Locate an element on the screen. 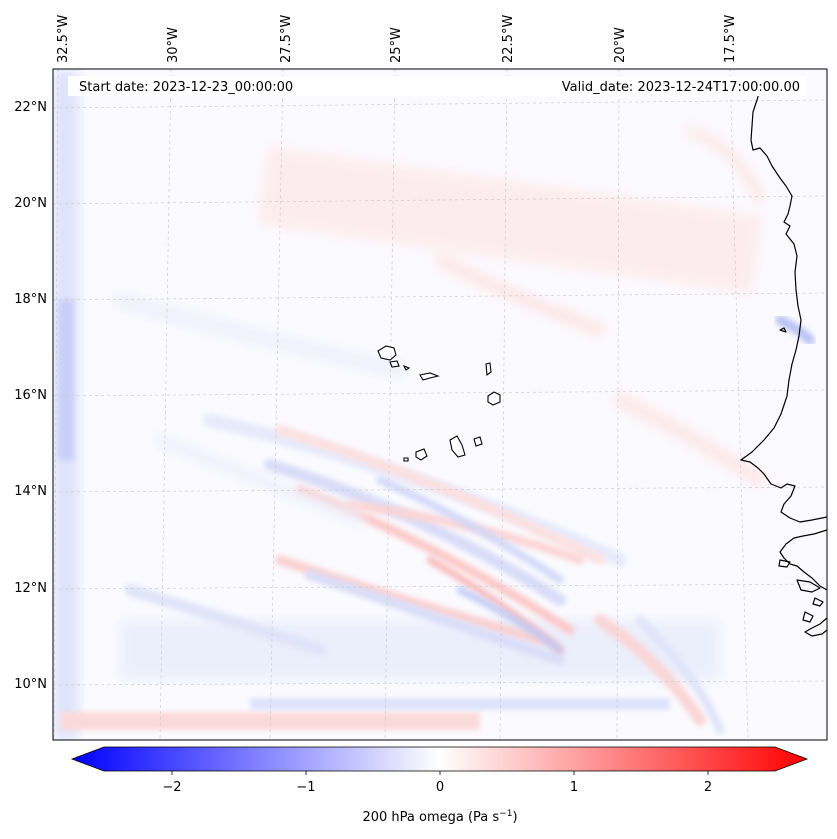 The width and height of the screenshot is (837, 839). island-boa-vista is located at coordinates (494, 398).